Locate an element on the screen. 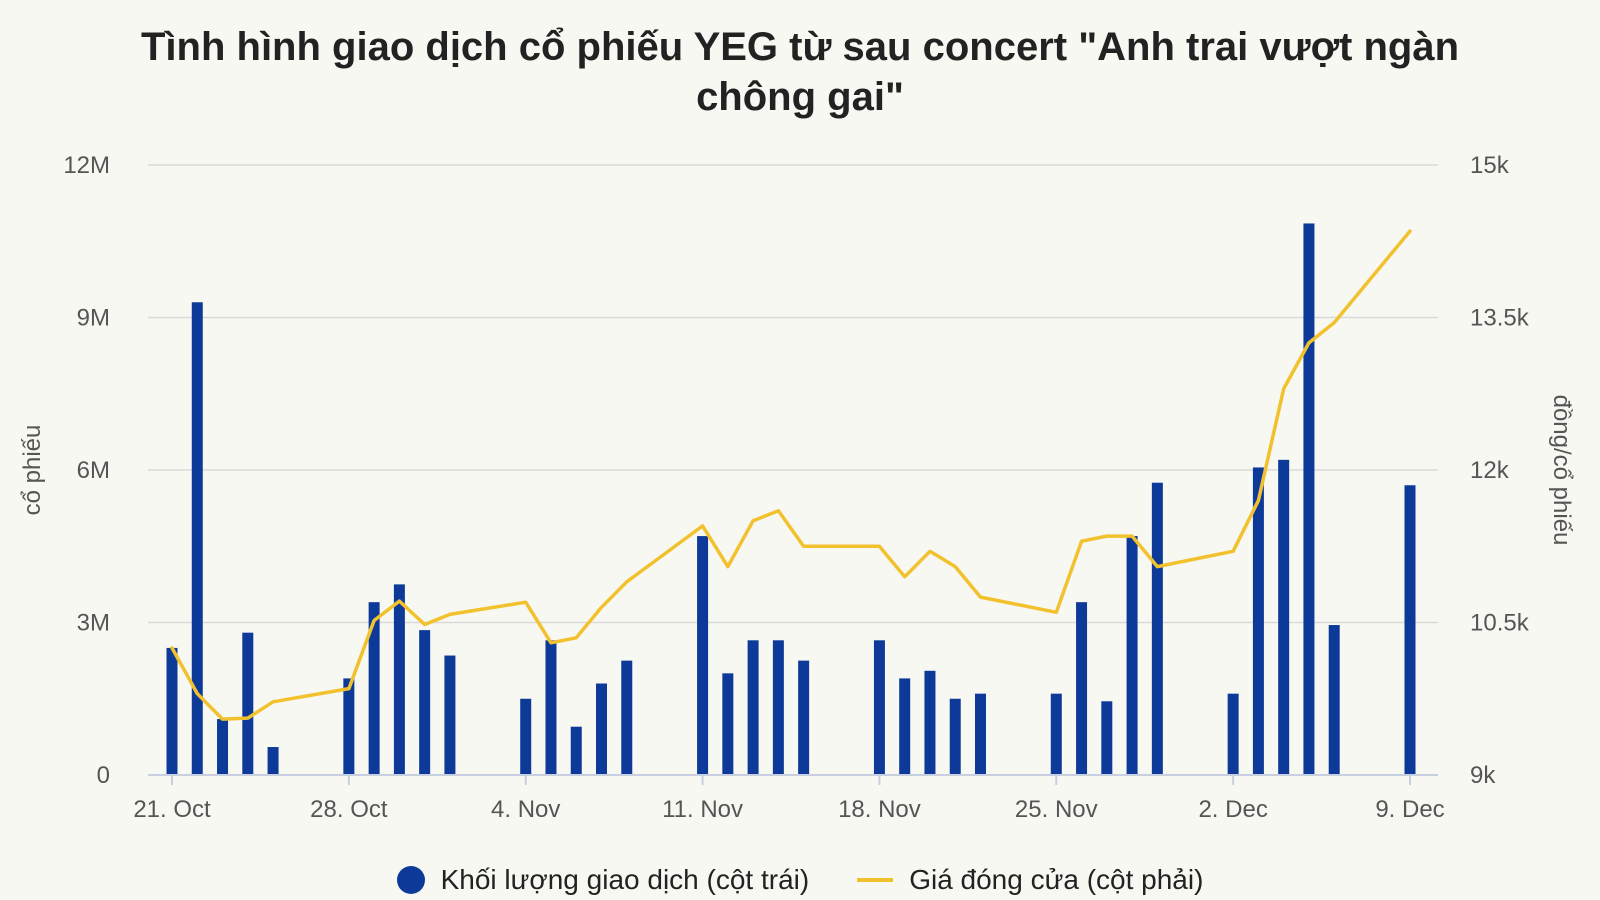 This screenshot has height=900, width=1600. y-left-tick-label: 12M is located at coordinates (86, 165).